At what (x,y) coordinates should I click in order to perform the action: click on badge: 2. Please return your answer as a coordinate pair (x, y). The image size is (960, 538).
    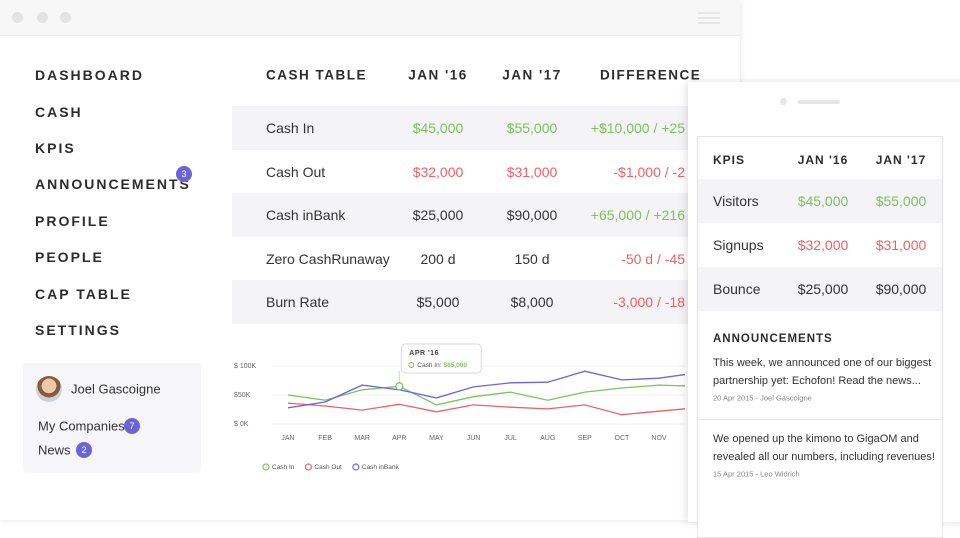
    Looking at the image, I should click on (84, 450).